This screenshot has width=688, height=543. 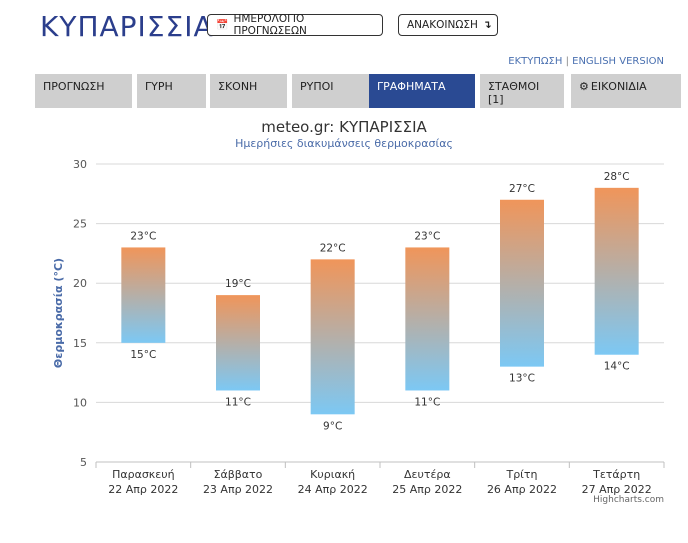 I want to click on low-temp-label: 15°C, so click(x=143, y=355).